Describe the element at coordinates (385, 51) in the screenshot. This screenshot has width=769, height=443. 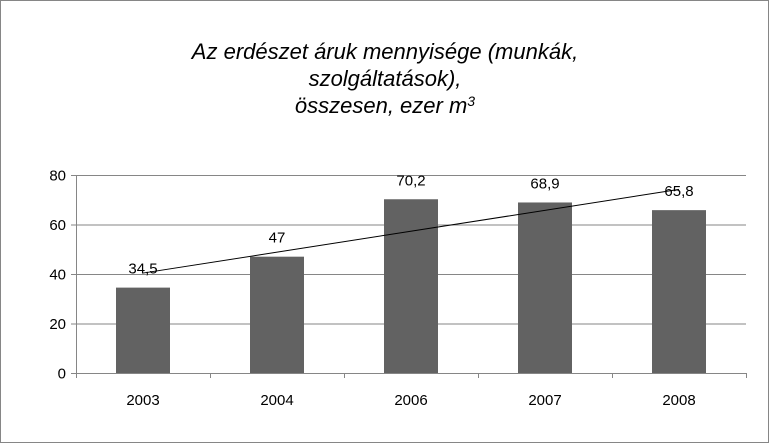
I see `chart-title-line-1: Az erdészet áruk mennyisége (munkák,` at that location.